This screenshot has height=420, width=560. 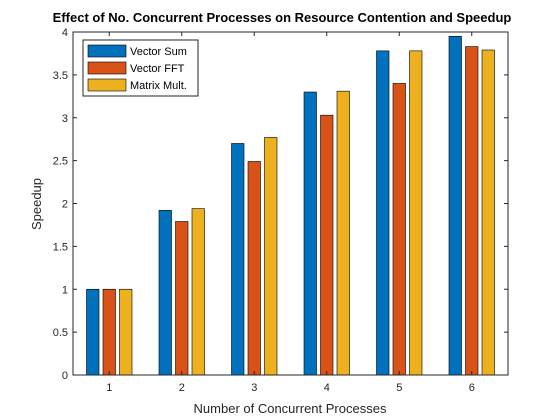 I want to click on y-tick-label: 2, so click(x=65, y=205).